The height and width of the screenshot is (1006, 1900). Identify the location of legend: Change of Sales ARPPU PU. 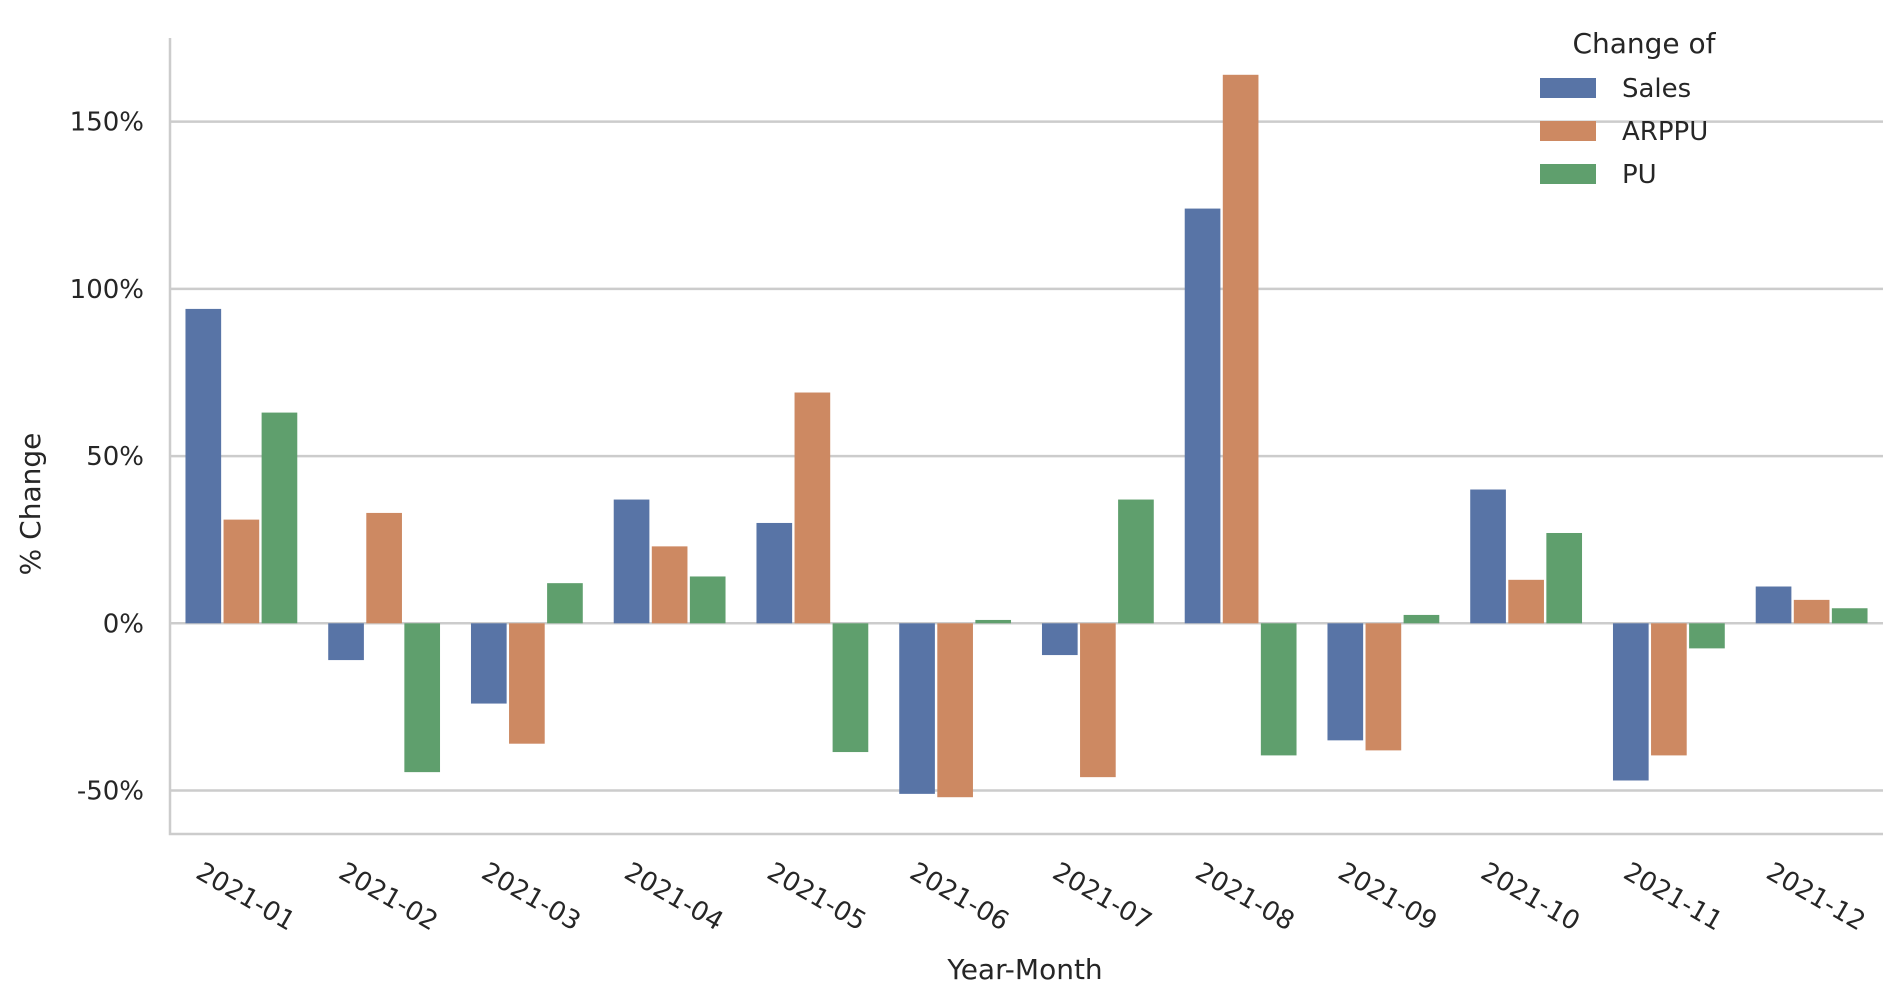
(1628, 108).